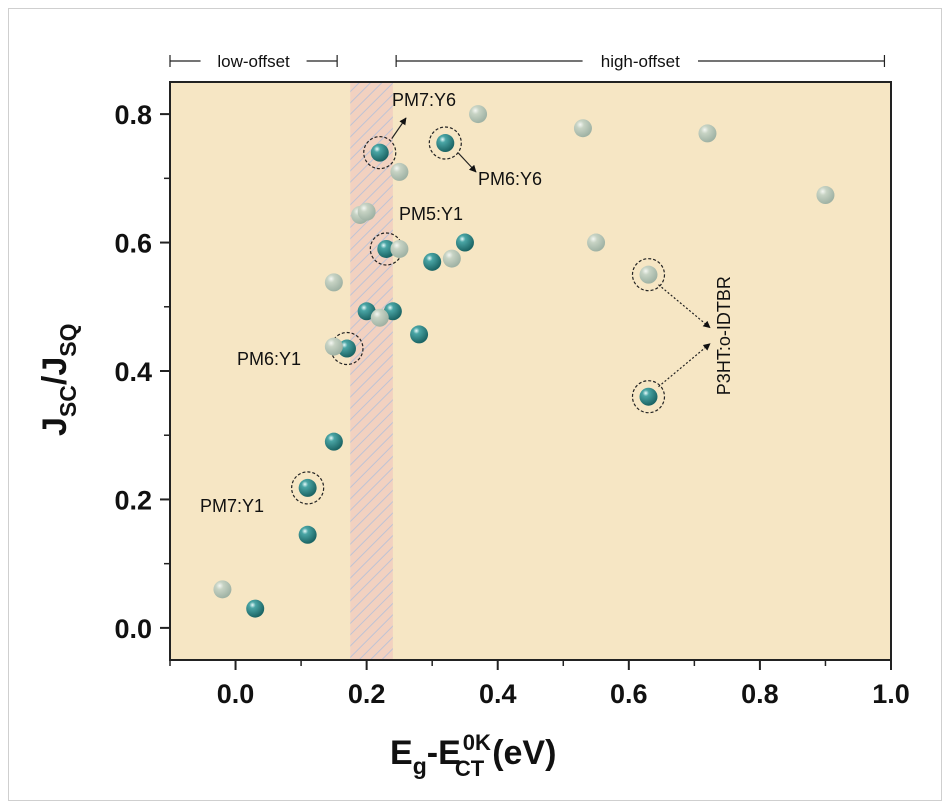 This screenshot has height=811, width=952. I want to click on x-tick-label: 1.0, so click(891, 694).